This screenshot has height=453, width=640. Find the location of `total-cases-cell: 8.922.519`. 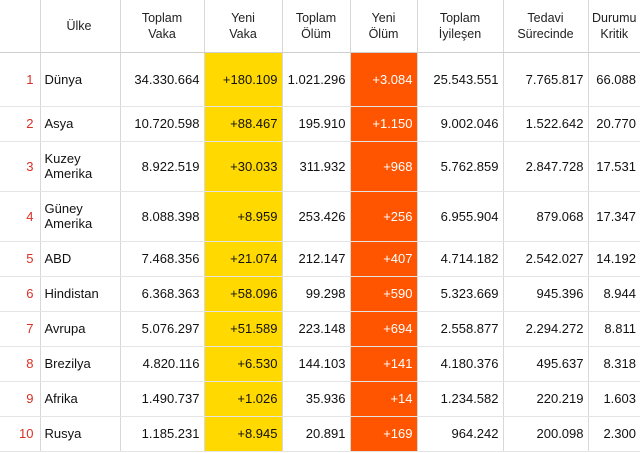

total-cases-cell: 8.922.519 is located at coordinates (162, 166).